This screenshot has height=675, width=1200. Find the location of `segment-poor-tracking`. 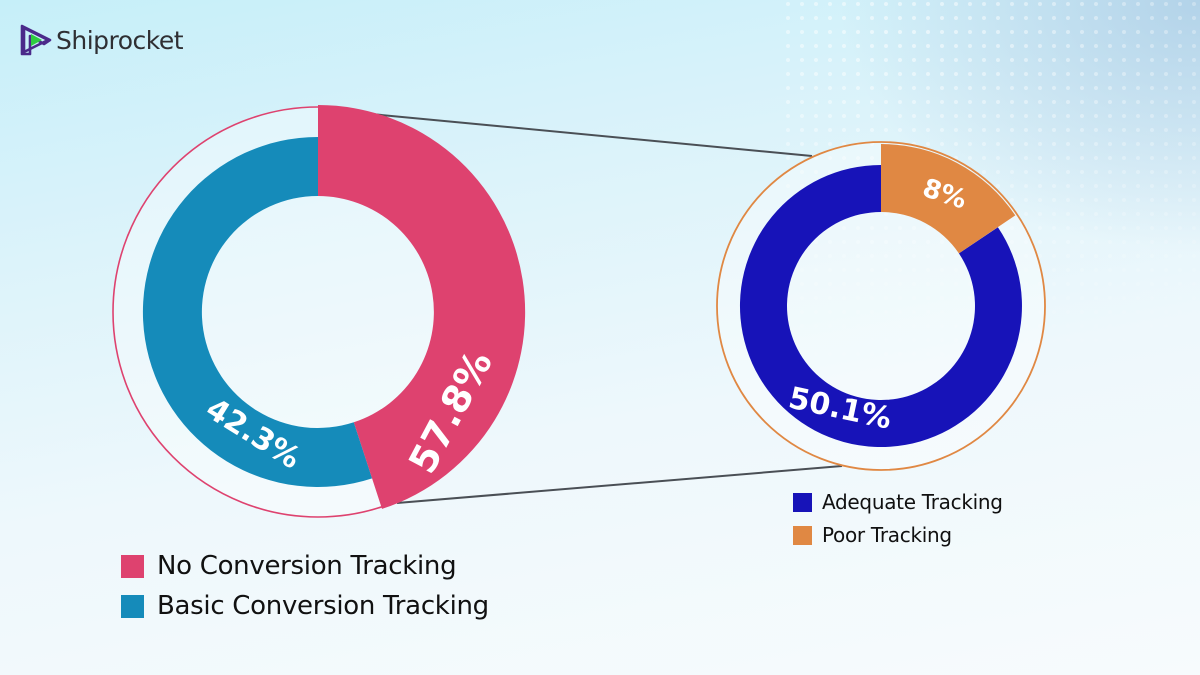

segment-poor-tracking is located at coordinates (948, 199).